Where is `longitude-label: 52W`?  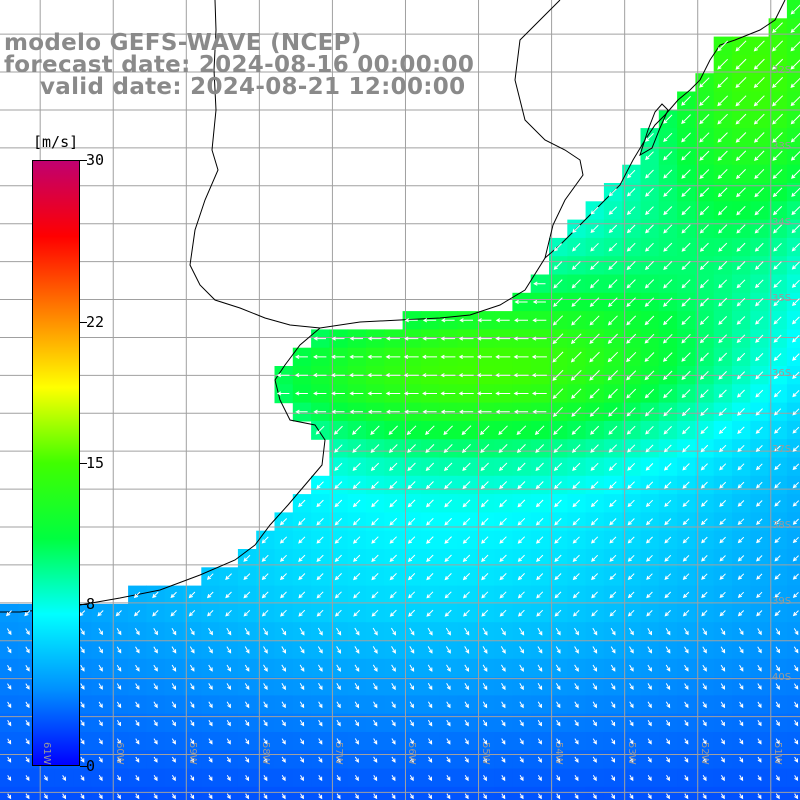 longitude-label: 52W is located at coordinates (704, 753).